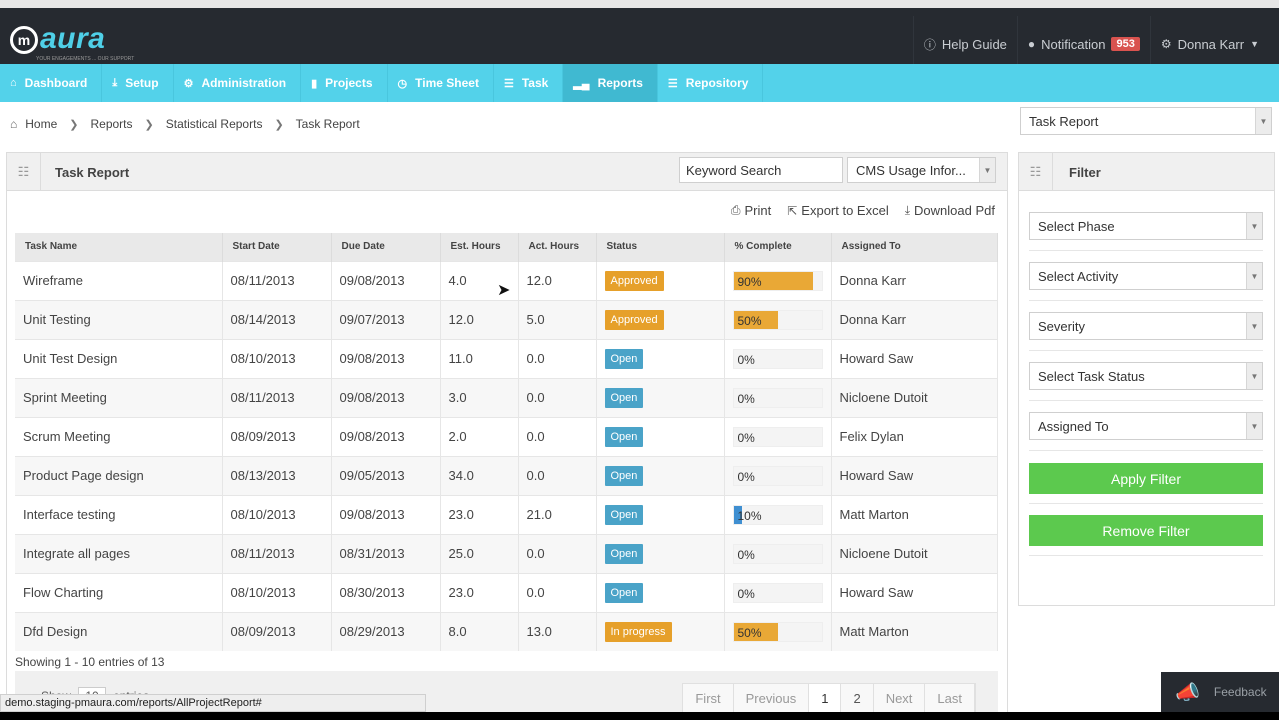 The width and height of the screenshot is (1279, 720). I want to click on download-pdf-button: ⤓ Download Pdf, so click(950, 210).